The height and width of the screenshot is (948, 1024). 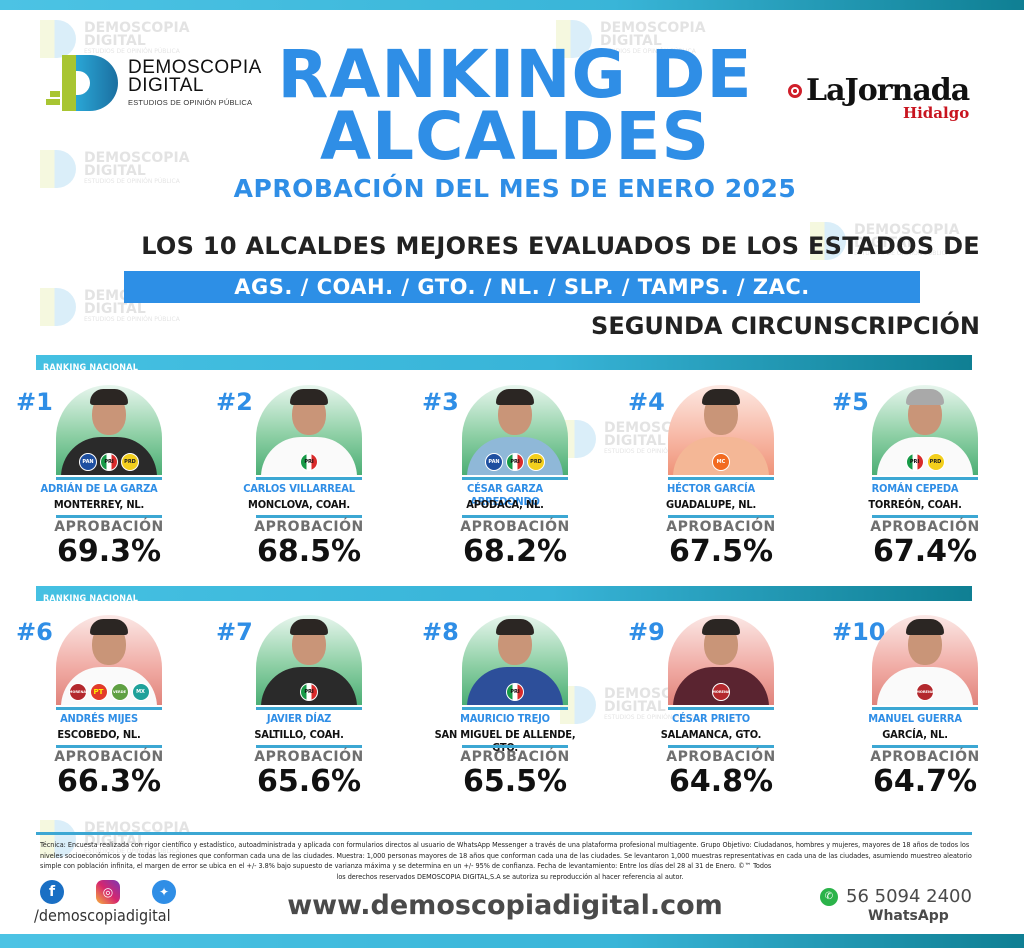 What do you see at coordinates (88, 462) in the screenshot?
I see `party-logo-icon: PAN` at bounding box center [88, 462].